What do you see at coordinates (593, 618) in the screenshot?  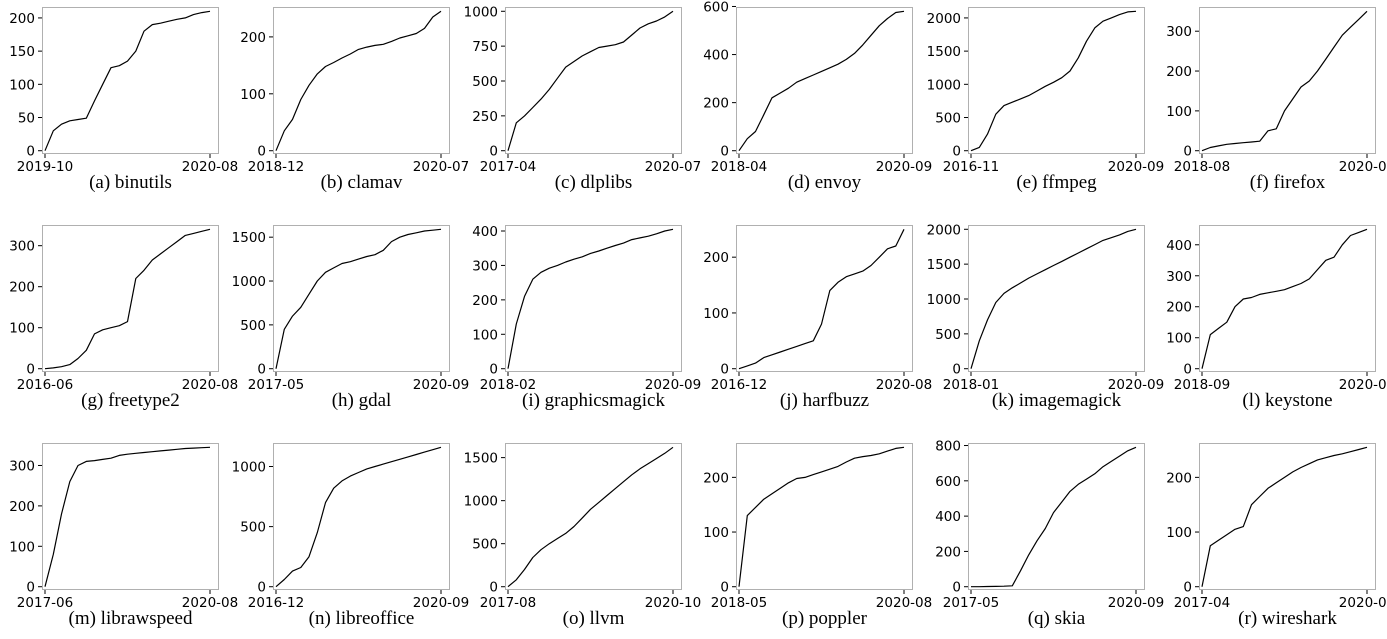 I see `chart-caption: (o) llvm` at bounding box center [593, 618].